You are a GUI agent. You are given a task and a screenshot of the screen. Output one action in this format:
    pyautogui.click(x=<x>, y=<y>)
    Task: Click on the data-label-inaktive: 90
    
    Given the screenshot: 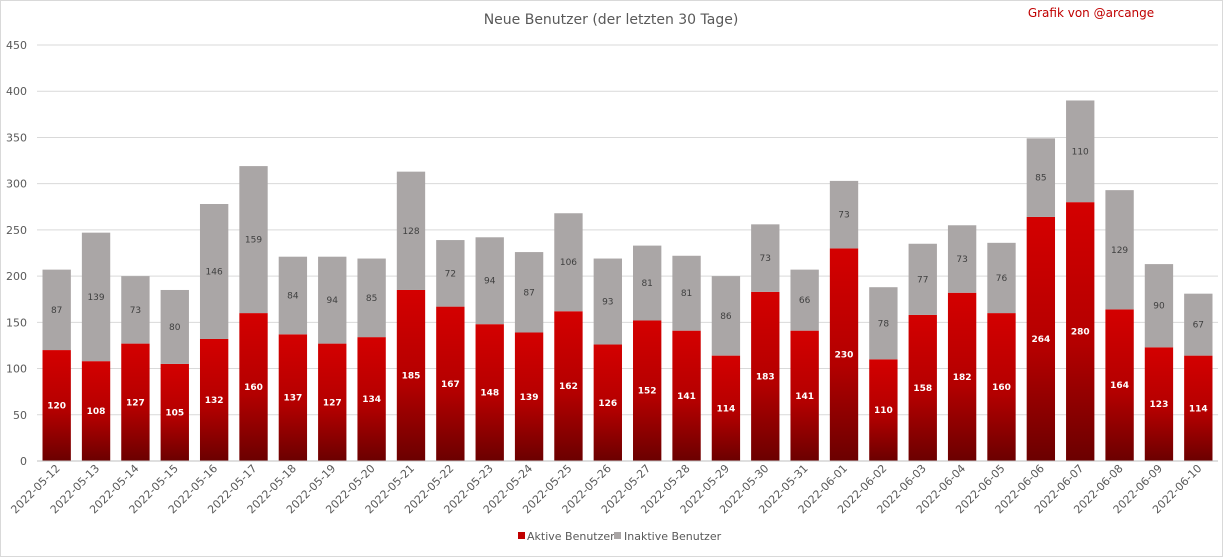 What is the action you would take?
    pyautogui.click(x=1159, y=307)
    